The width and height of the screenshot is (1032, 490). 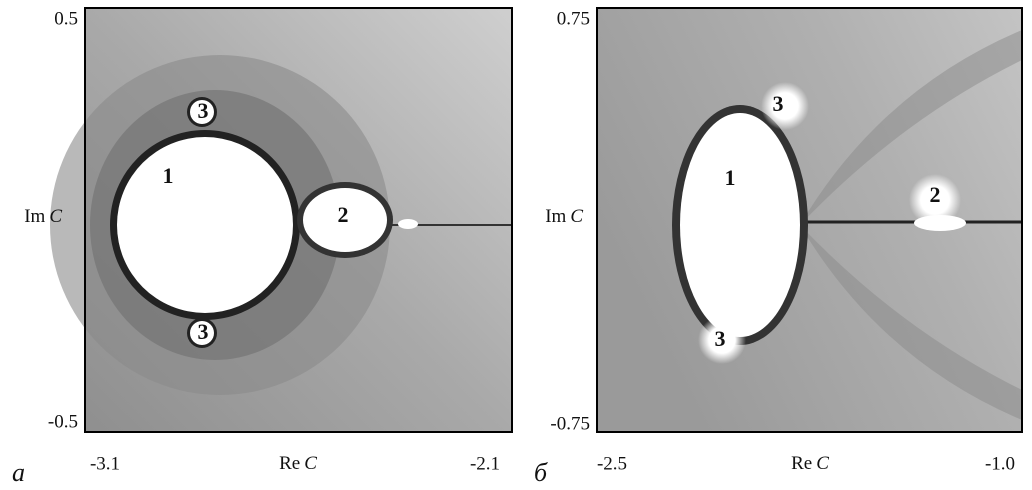 I want to click on x-left-label: -2.5, so click(x=612, y=463).